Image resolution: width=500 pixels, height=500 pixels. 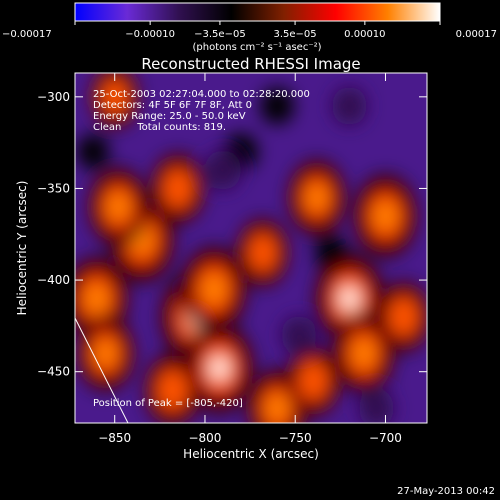 What do you see at coordinates (446, 491) in the screenshot?
I see `footer-timestamp: 27-May-2013 00:42` at bounding box center [446, 491].